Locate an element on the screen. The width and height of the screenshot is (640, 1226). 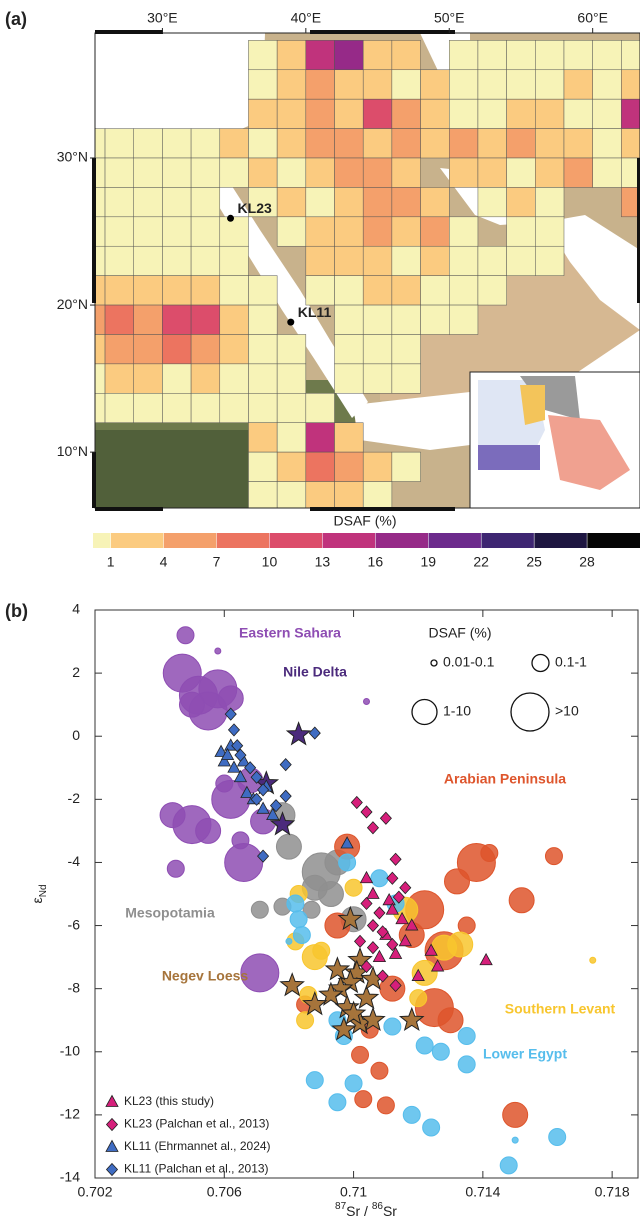
y-axis-label: εNd is located at coordinates (39, 893).